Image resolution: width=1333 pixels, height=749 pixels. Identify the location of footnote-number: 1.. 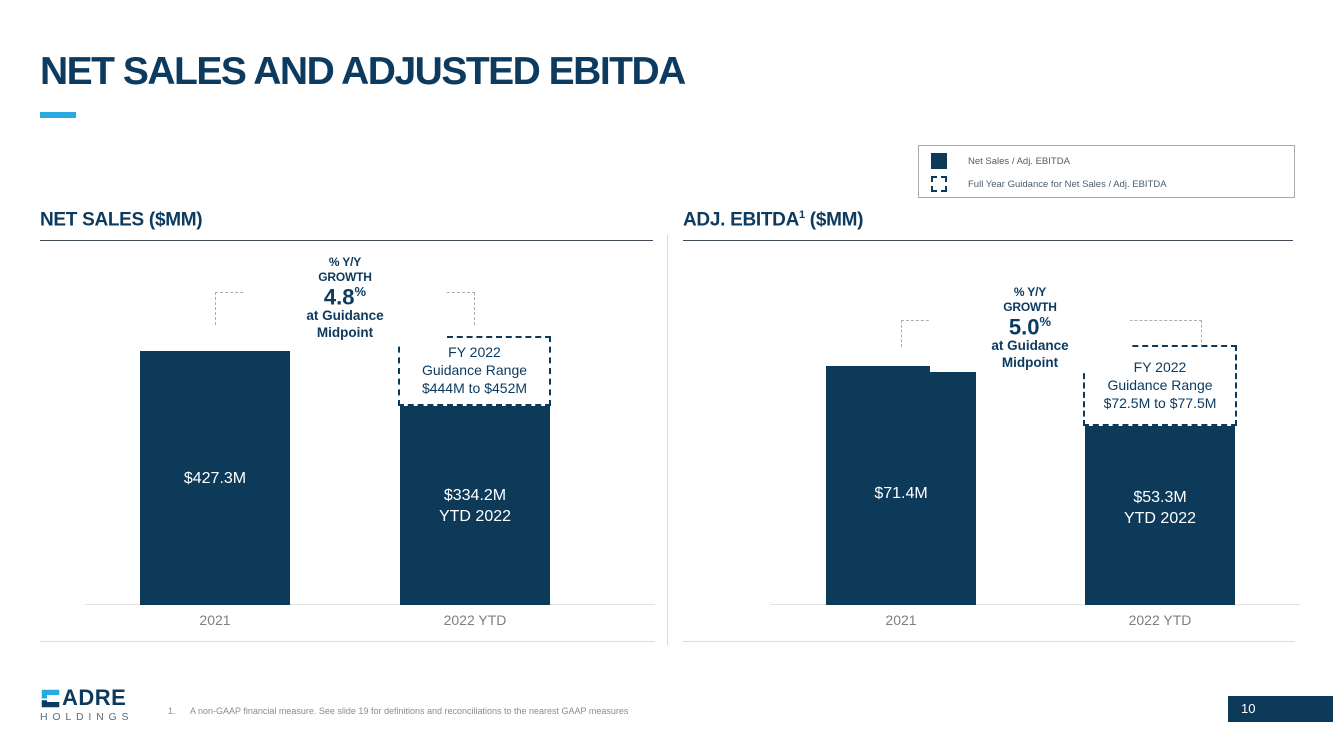
(172, 711).